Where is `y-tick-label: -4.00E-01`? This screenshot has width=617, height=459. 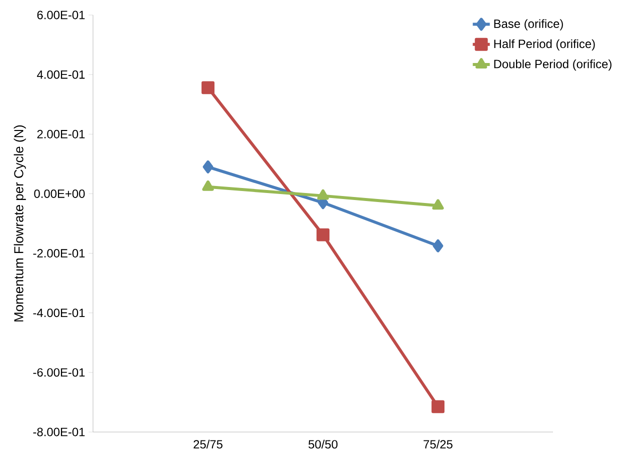 y-tick-label: -4.00E-01 is located at coordinates (59, 313).